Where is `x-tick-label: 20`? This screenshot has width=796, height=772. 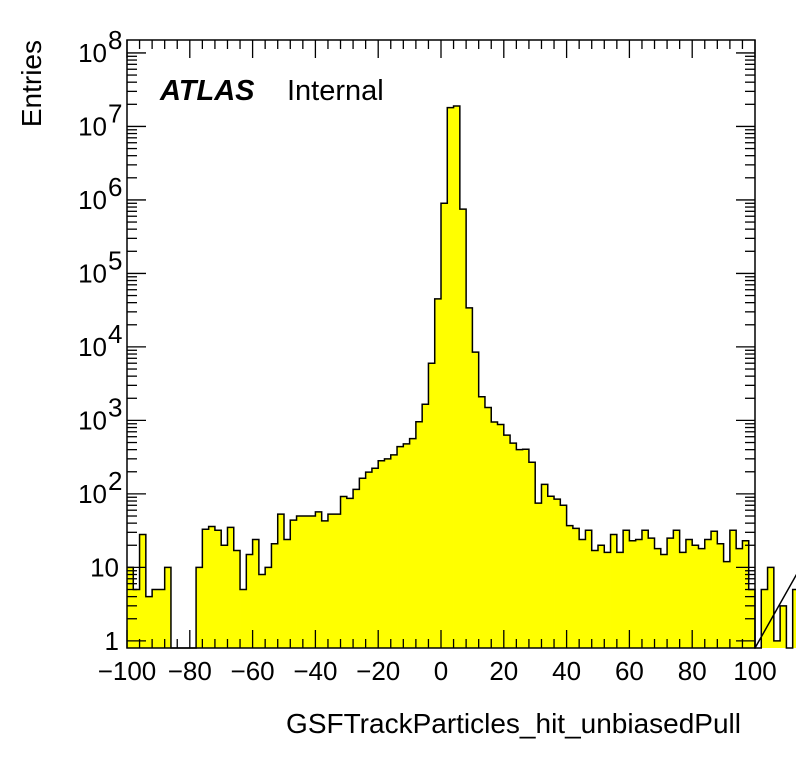
x-tick-label: 20 is located at coordinates (503, 671).